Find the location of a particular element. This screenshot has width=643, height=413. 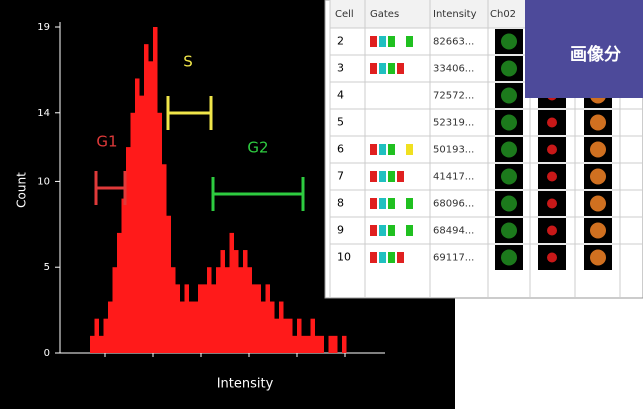

column-header: Cell is located at coordinates (344, 14).